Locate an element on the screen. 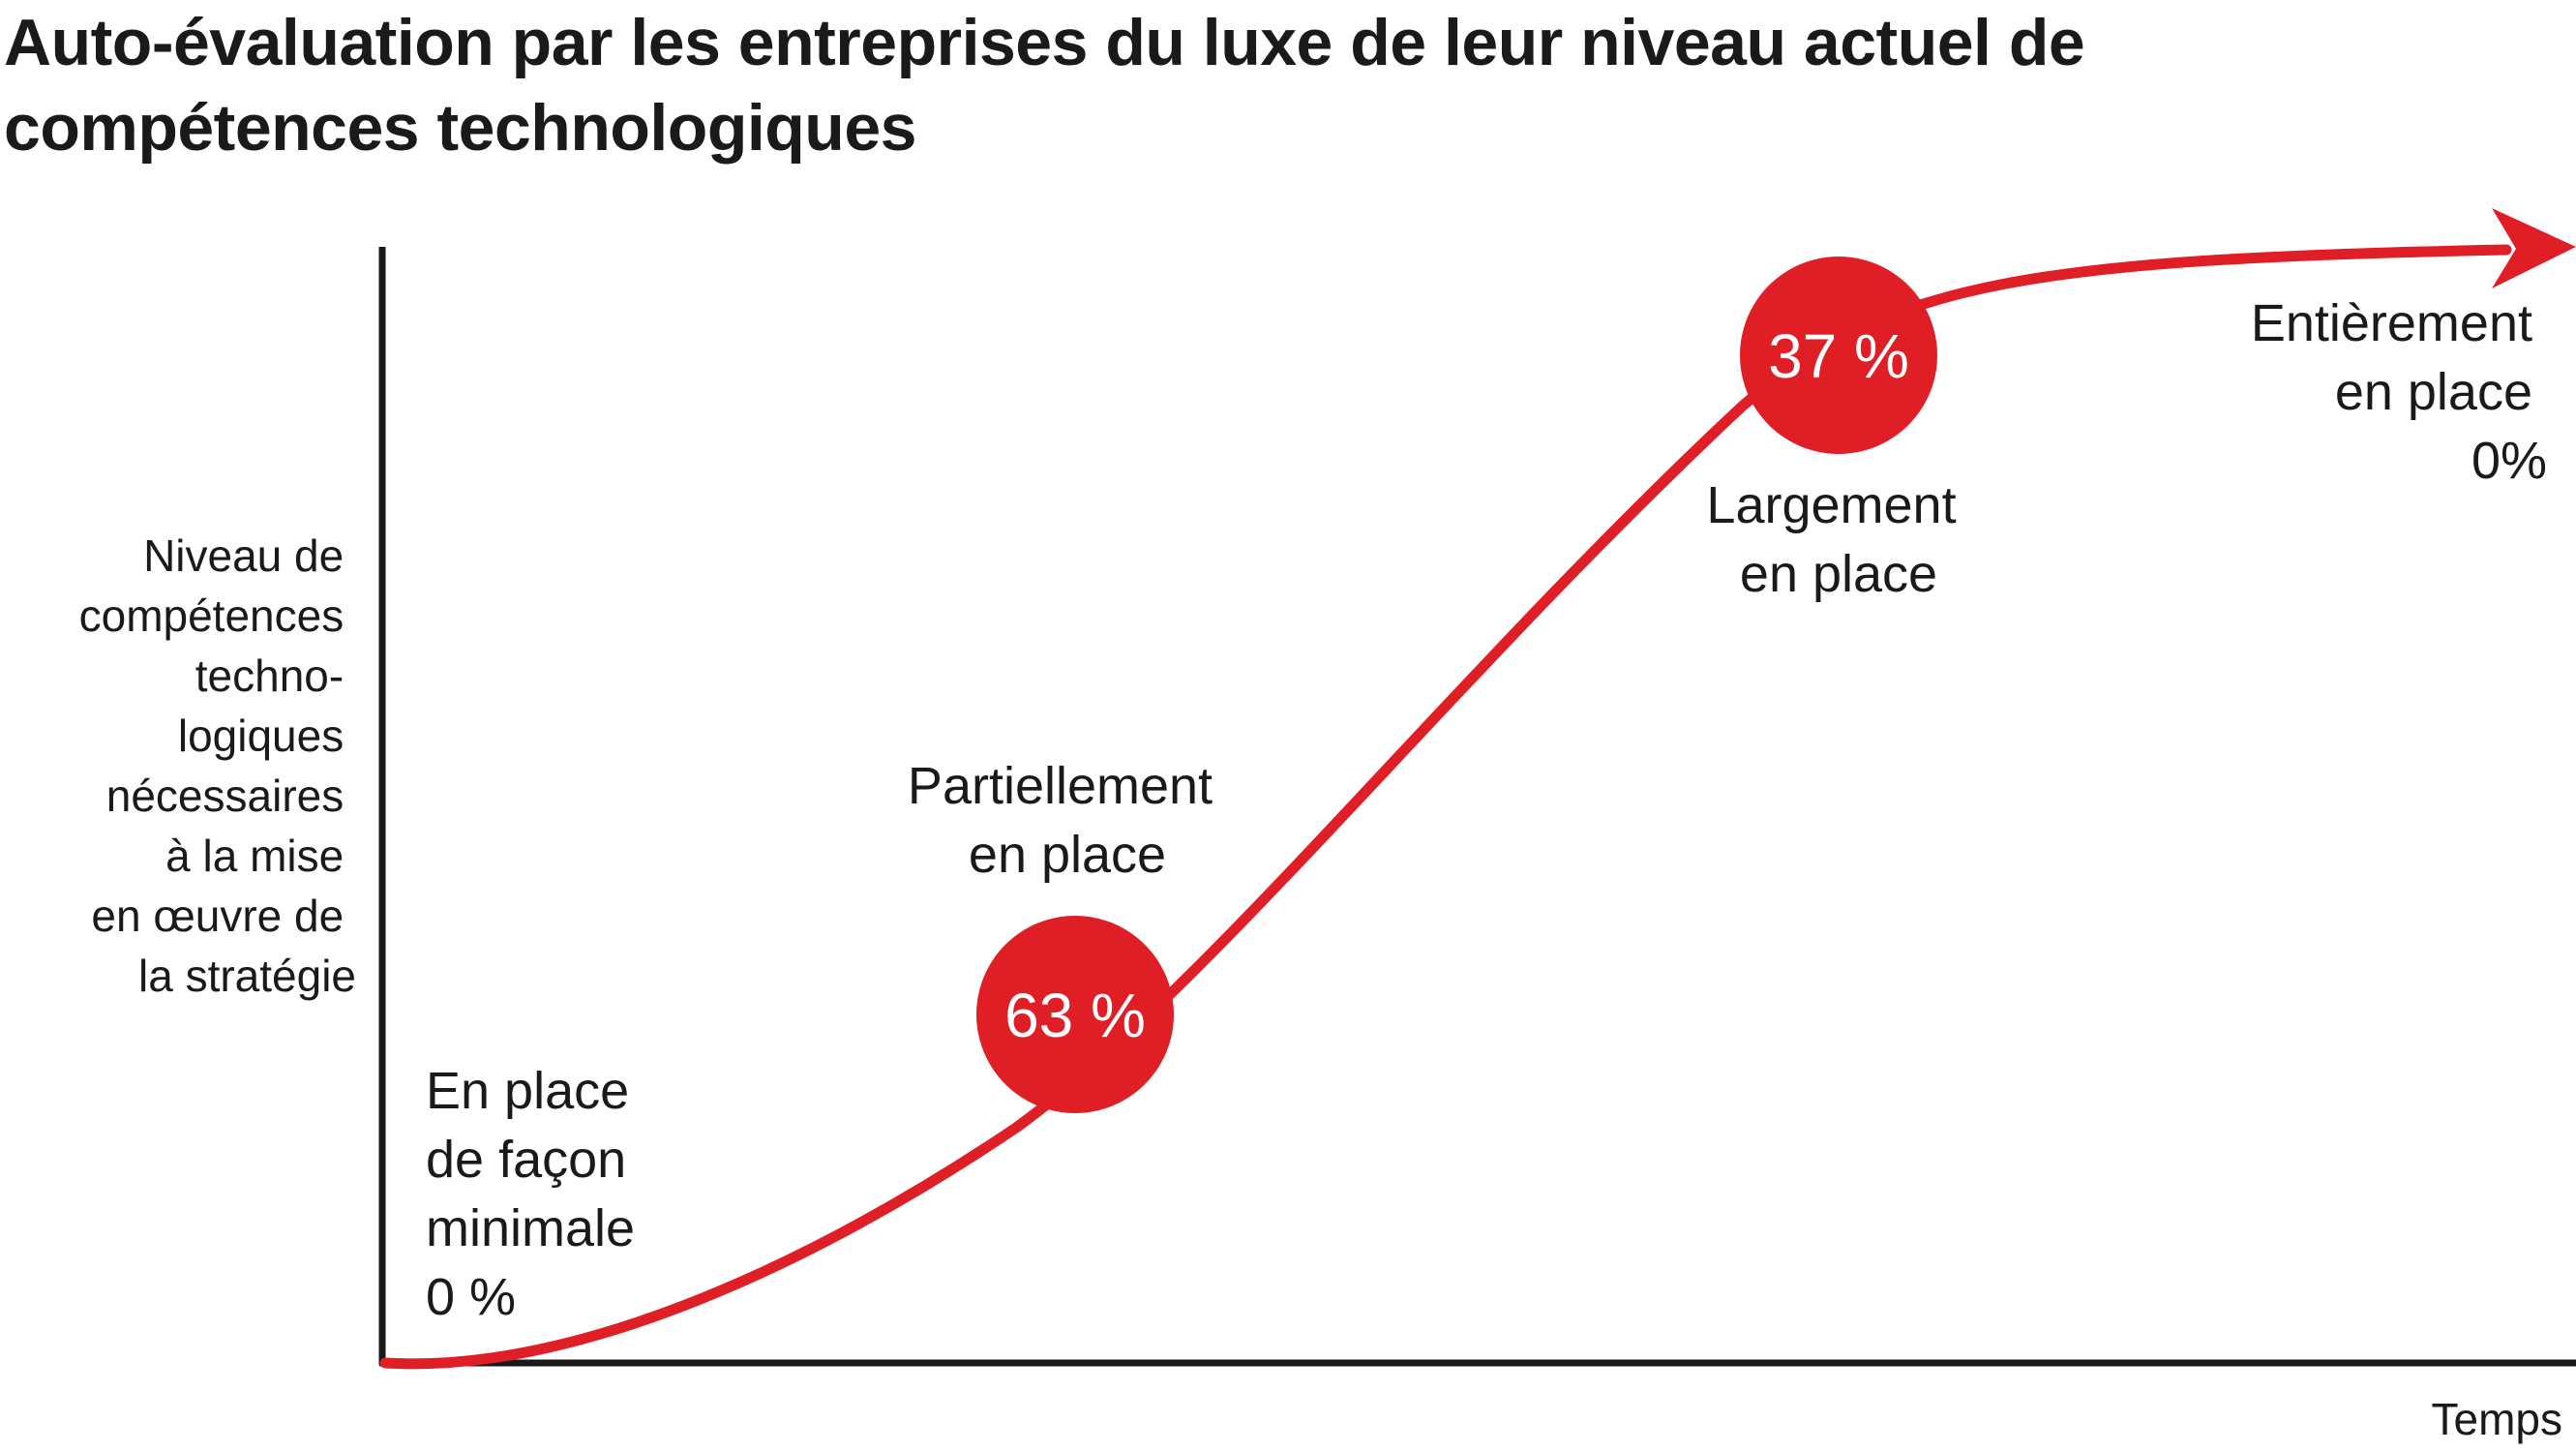 Image resolution: width=2576 pixels, height=1452 pixels. stage-label-line: Largement is located at coordinates (1831, 505).